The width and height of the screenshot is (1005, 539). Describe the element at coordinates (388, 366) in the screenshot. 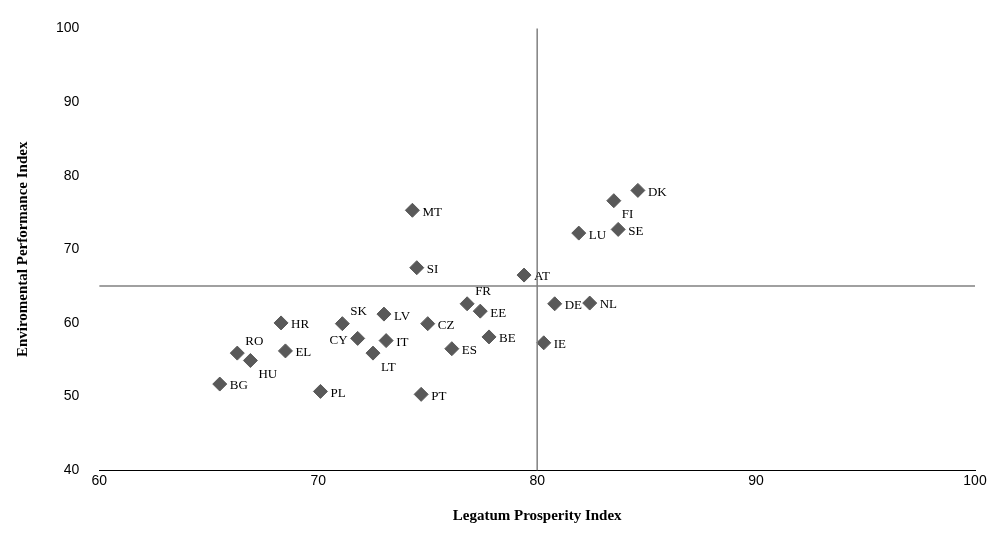

I see `annotation: LT` at that location.